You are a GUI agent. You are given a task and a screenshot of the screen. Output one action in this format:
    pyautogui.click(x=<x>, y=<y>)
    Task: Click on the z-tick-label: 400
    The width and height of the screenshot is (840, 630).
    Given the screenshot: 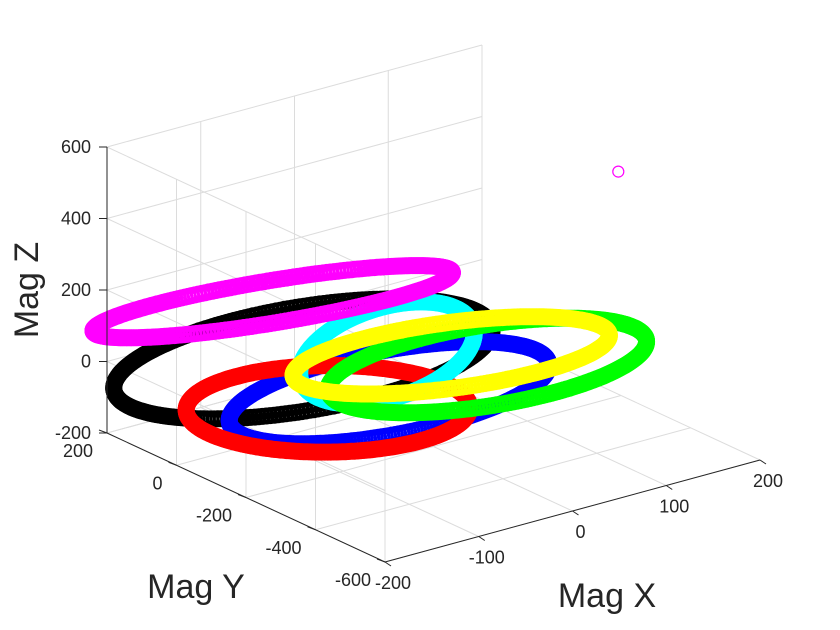 What is the action you would take?
    pyautogui.click(x=76, y=219)
    